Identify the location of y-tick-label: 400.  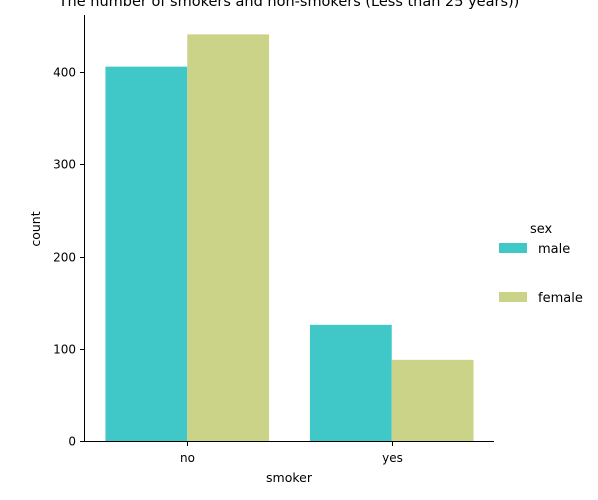
(64, 73).